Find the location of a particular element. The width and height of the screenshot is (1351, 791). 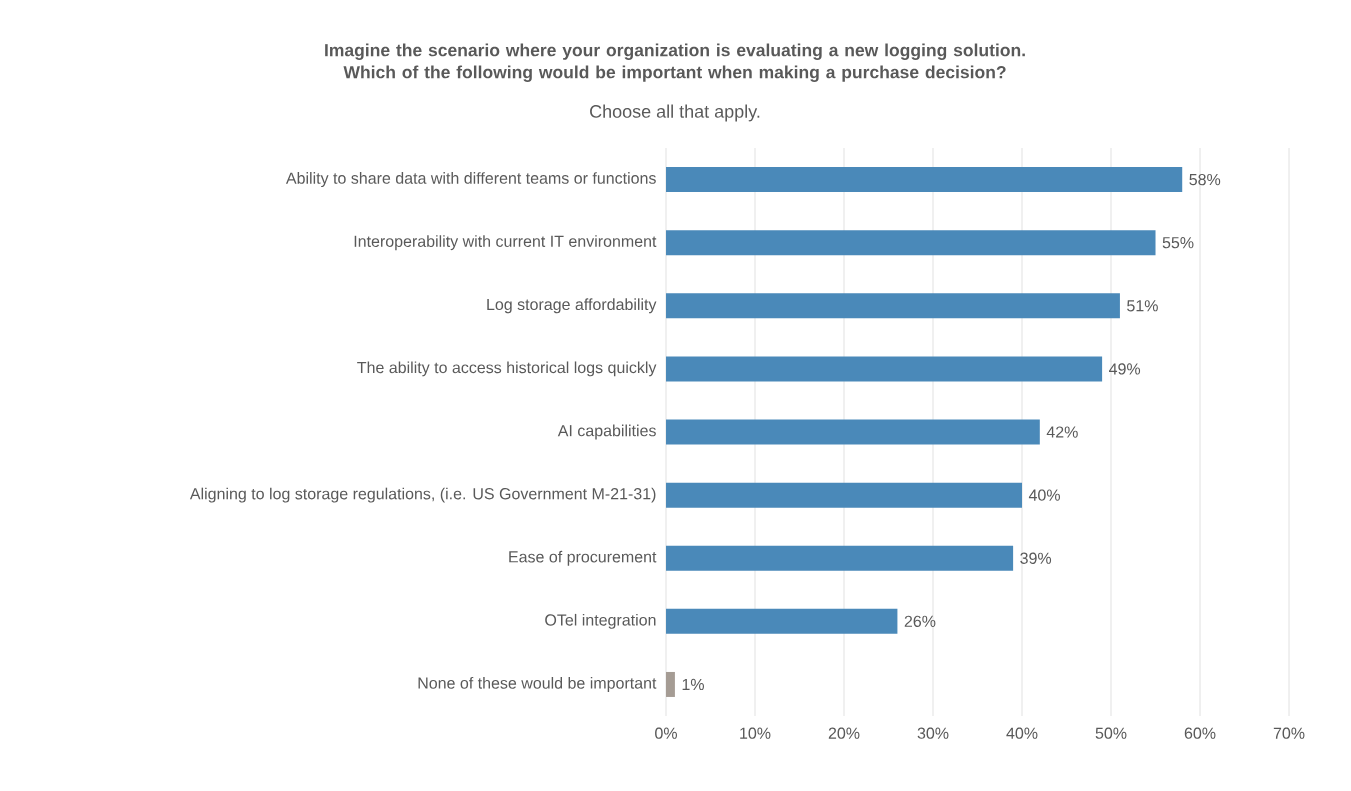

data-label: 58% is located at coordinates (1205, 179).